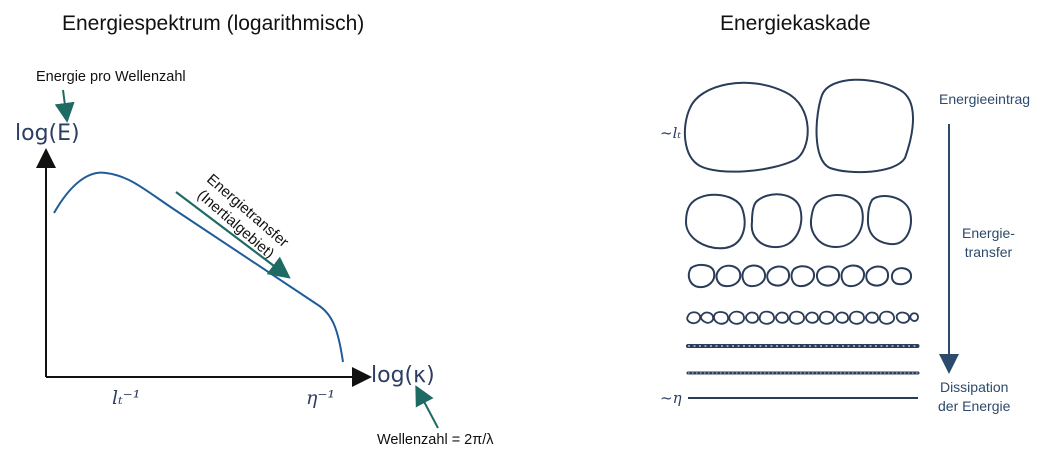  Describe the element at coordinates (671, 133) in the screenshot. I see `large-eddy-scale-label: ~lₜ` at that location.